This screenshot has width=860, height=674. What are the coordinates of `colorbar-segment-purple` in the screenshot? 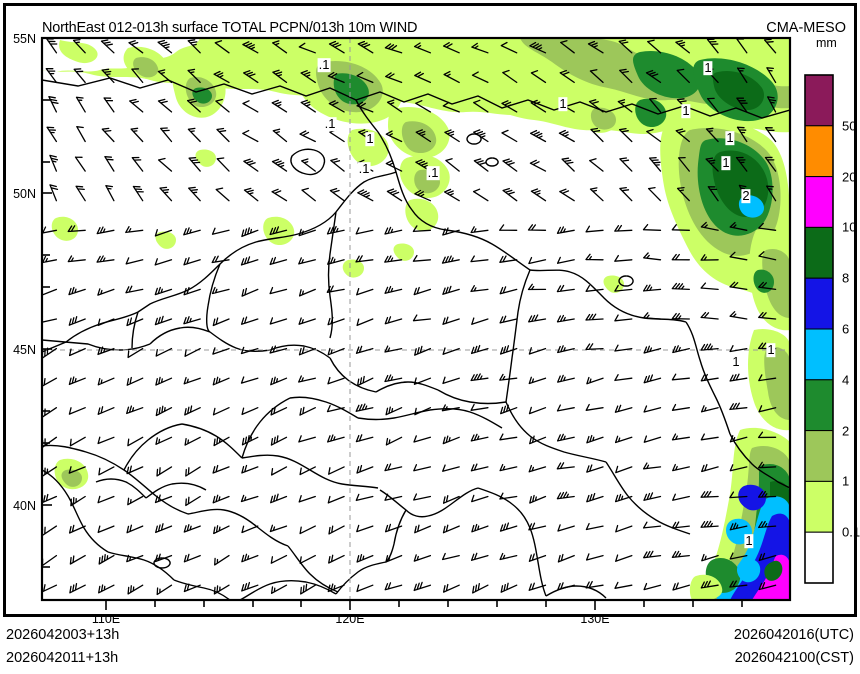 It's located at (819, 100).